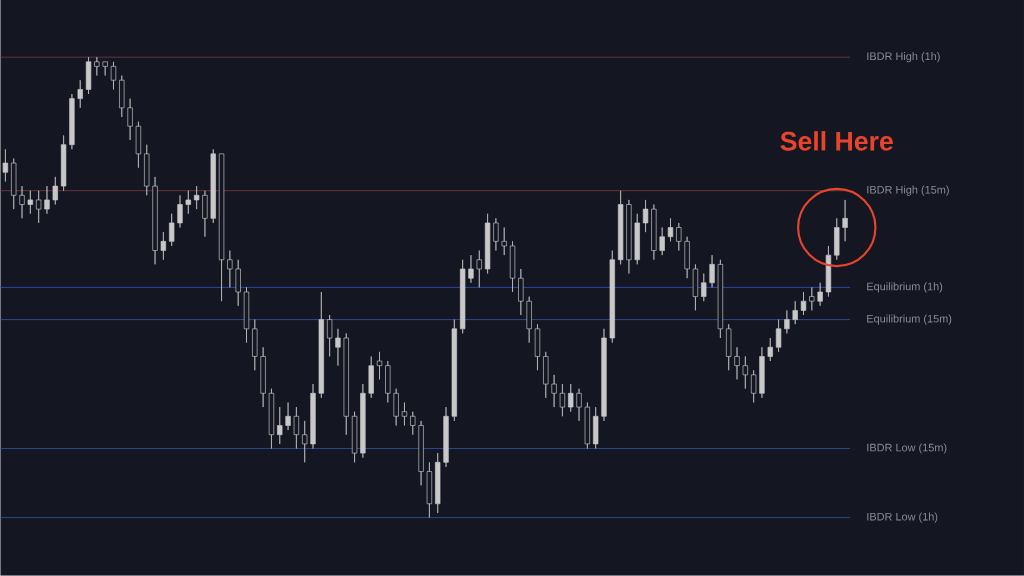 The height and width of the screenshot is (576, 1024). Describe the element at coordinates (907, 448) in the screenshot. I see `ref-line-label: IBDR Low (15m)` at that location.